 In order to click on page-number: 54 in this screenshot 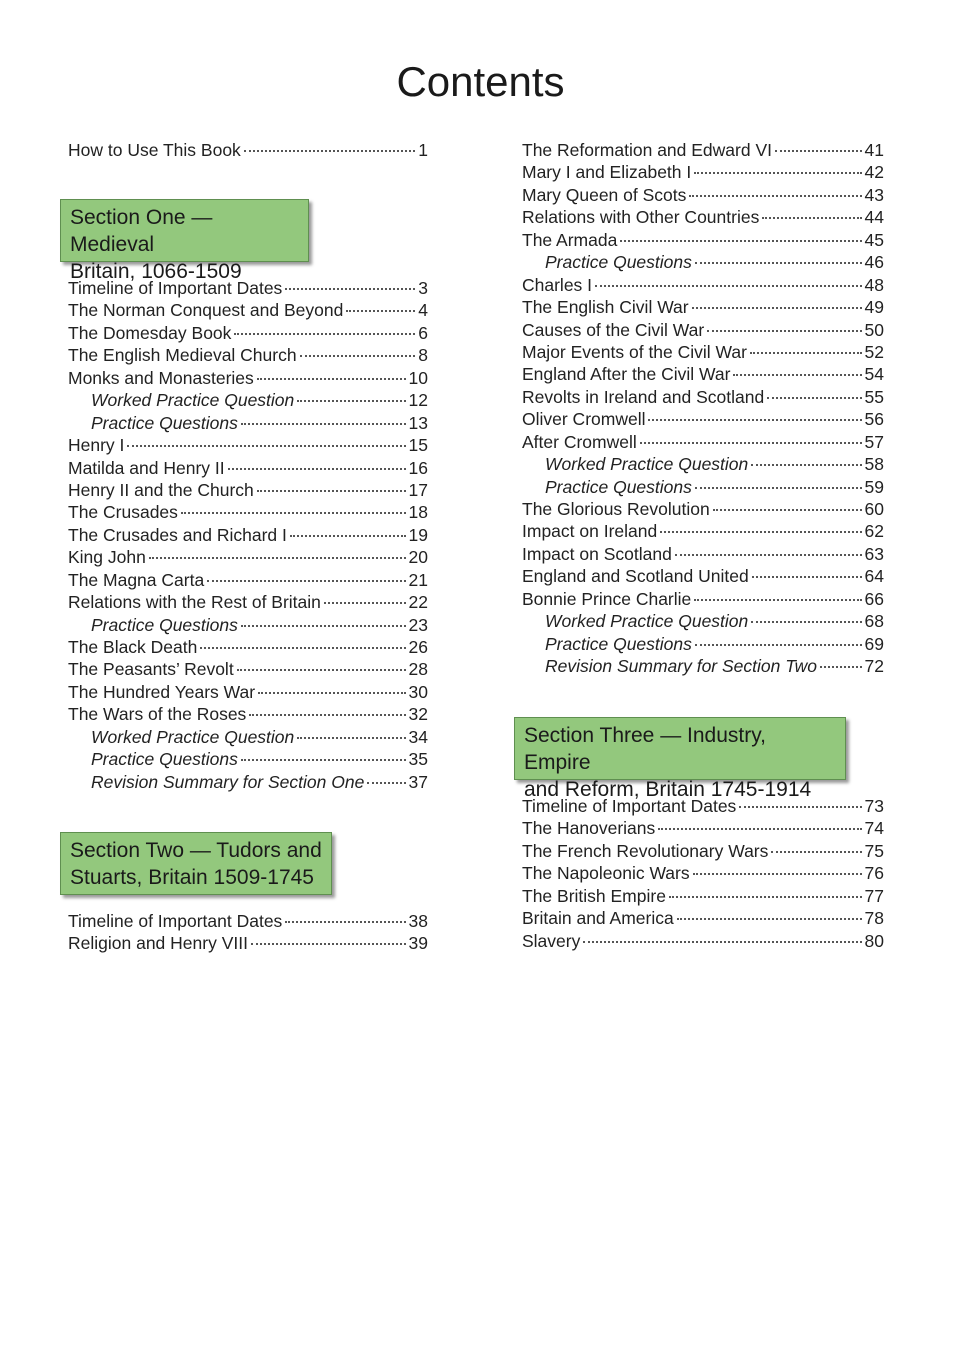, I will do `click(874, 374)`.